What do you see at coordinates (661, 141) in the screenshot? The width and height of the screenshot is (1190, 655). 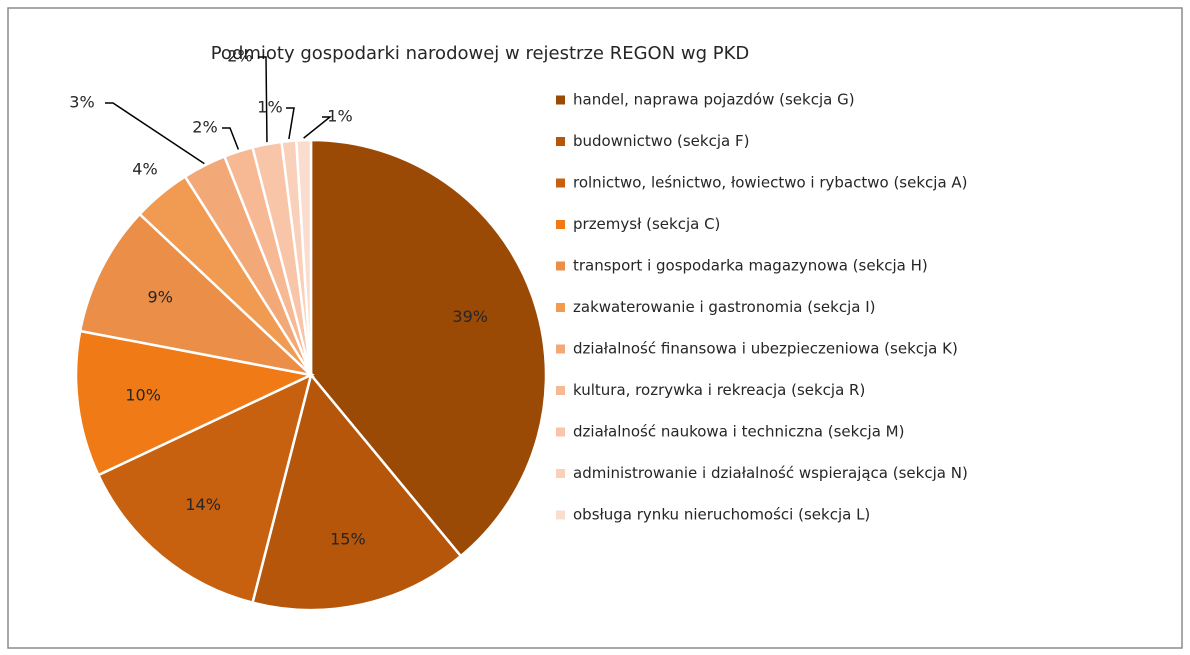 I see `legend-label: budownictwo (sekcja F)` at bounding box center [661, 141].